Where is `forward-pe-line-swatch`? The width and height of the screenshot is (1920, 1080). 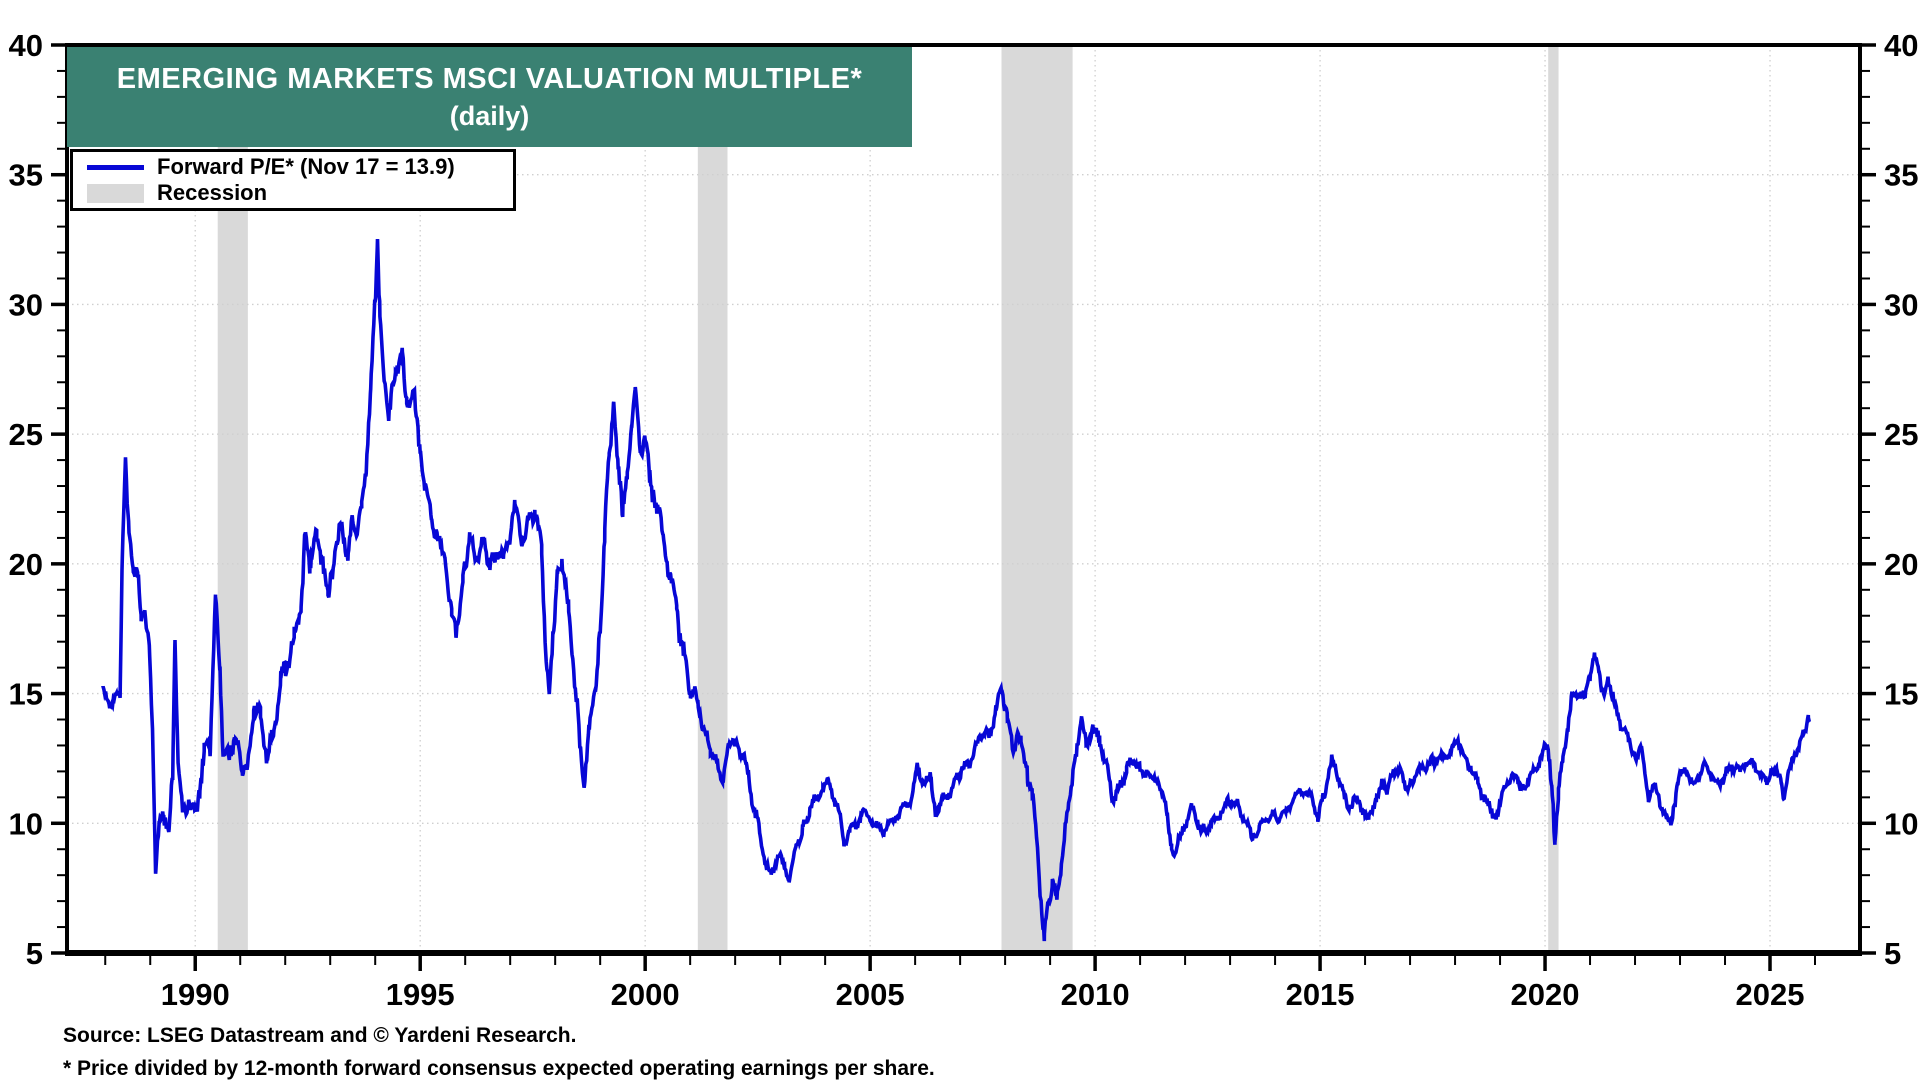 forward-pe-line-swatch is located at coordinates (115, 167).